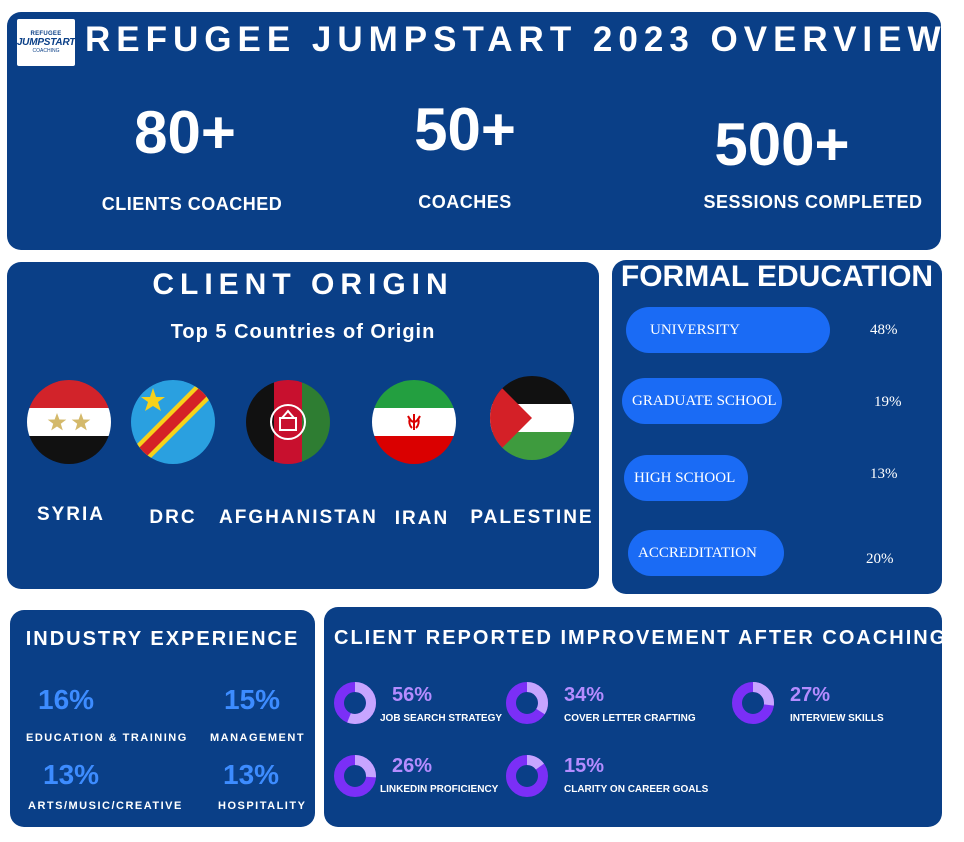 Image resolution: width=964 pixels, height=842 pixels. I want to click on page-title: REFUGEE JUMPSTART 2023 OVERVIEW, so click(516, 39).